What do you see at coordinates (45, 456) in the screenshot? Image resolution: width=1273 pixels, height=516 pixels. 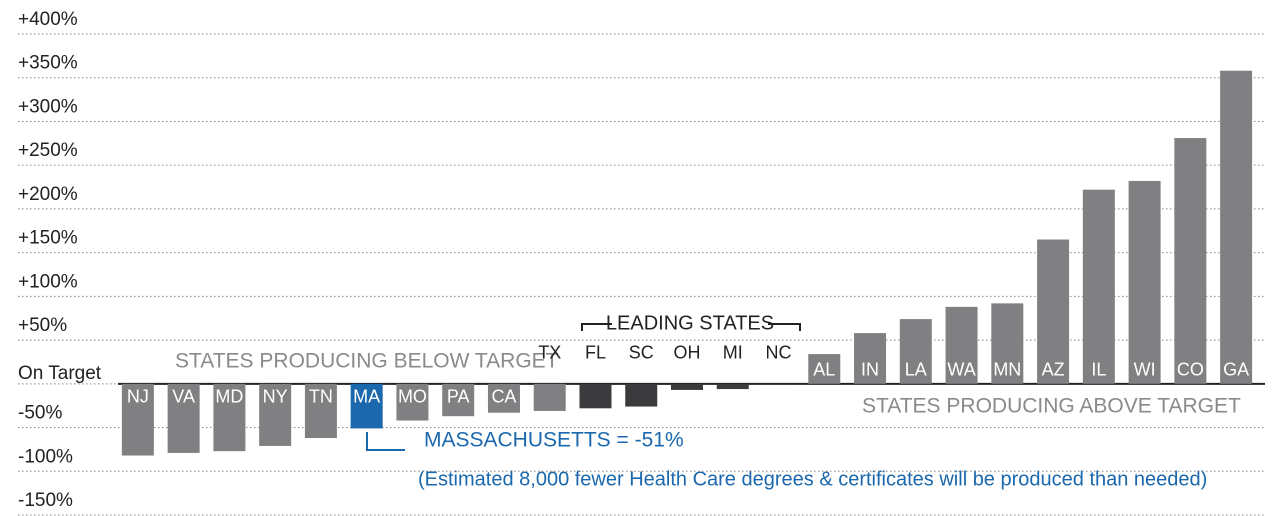 I see `y-tick-label: -100%` at bounding box center [45, 456].